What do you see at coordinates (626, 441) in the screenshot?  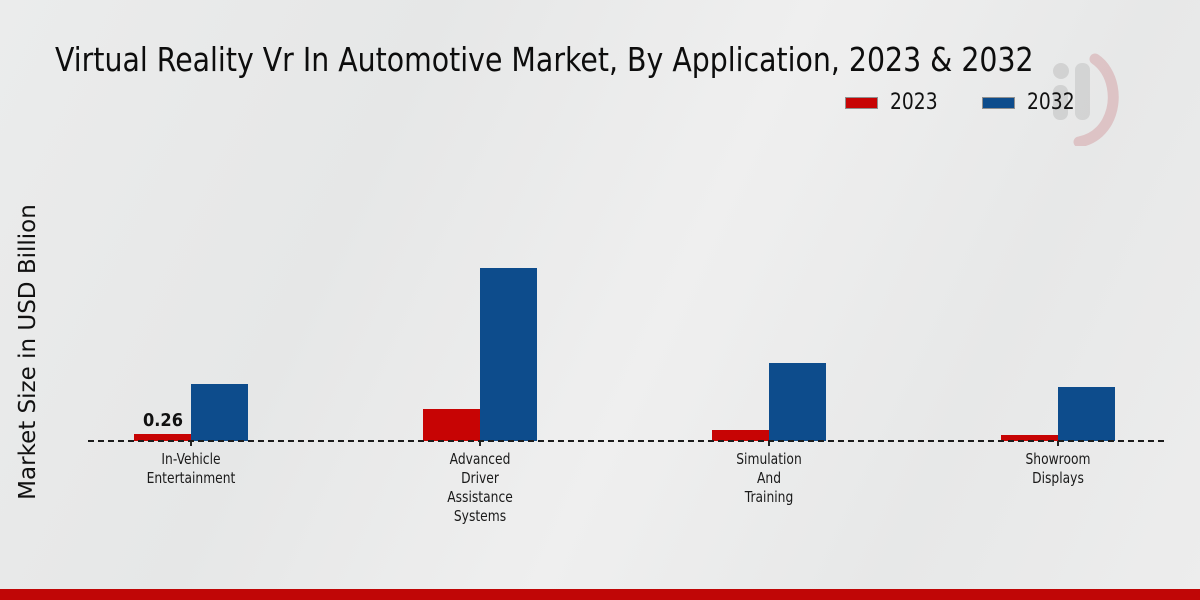 I see `zero-baseline` at bounding box center [626, 441].